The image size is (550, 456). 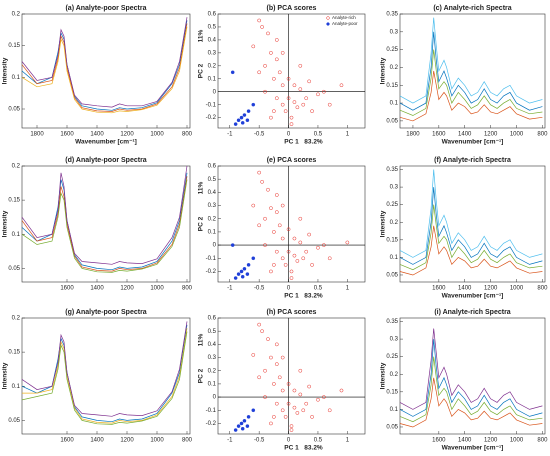 I want to click on y-axis-label: Intensity, so click(x=383, y=223).